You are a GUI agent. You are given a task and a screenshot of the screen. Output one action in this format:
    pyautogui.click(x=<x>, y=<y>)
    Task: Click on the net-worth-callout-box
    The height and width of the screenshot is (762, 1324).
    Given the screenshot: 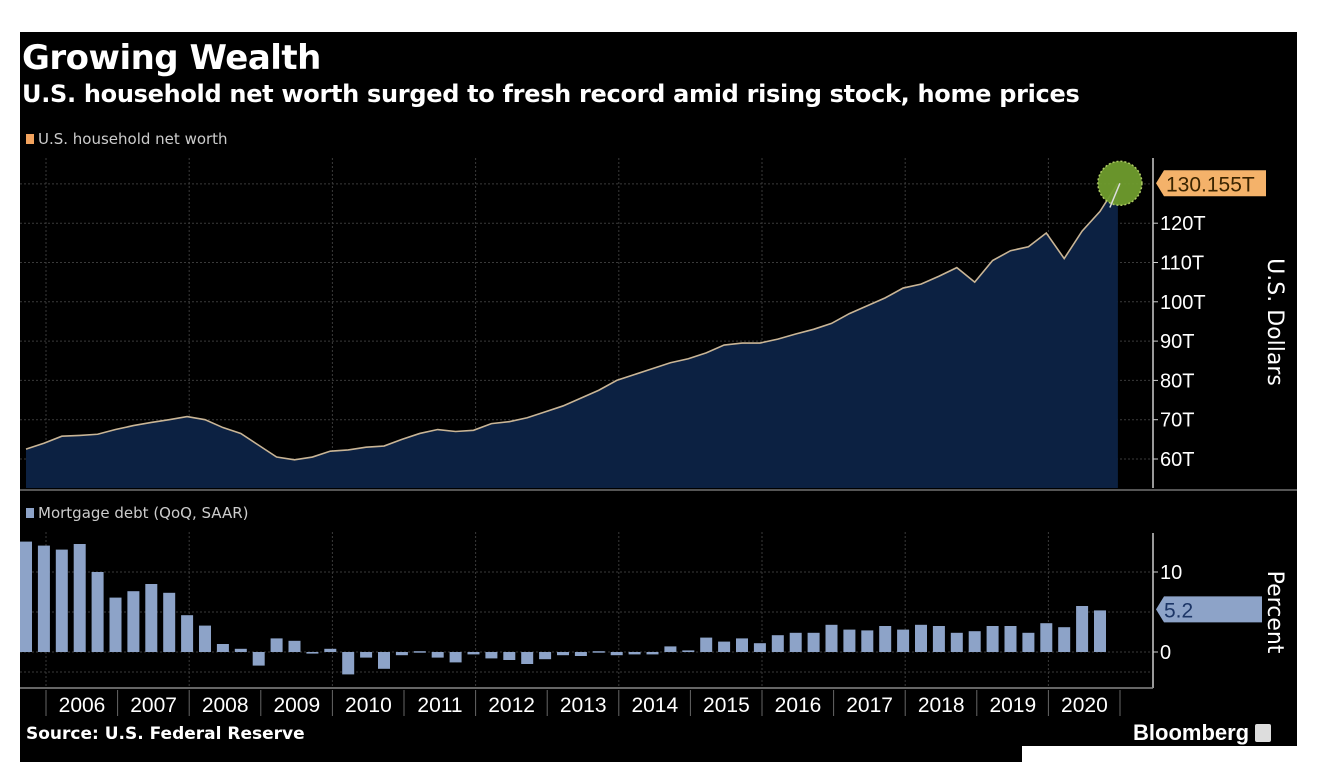 What is the action you would take?
    pyautogui.click(x=1211, y=183)
    